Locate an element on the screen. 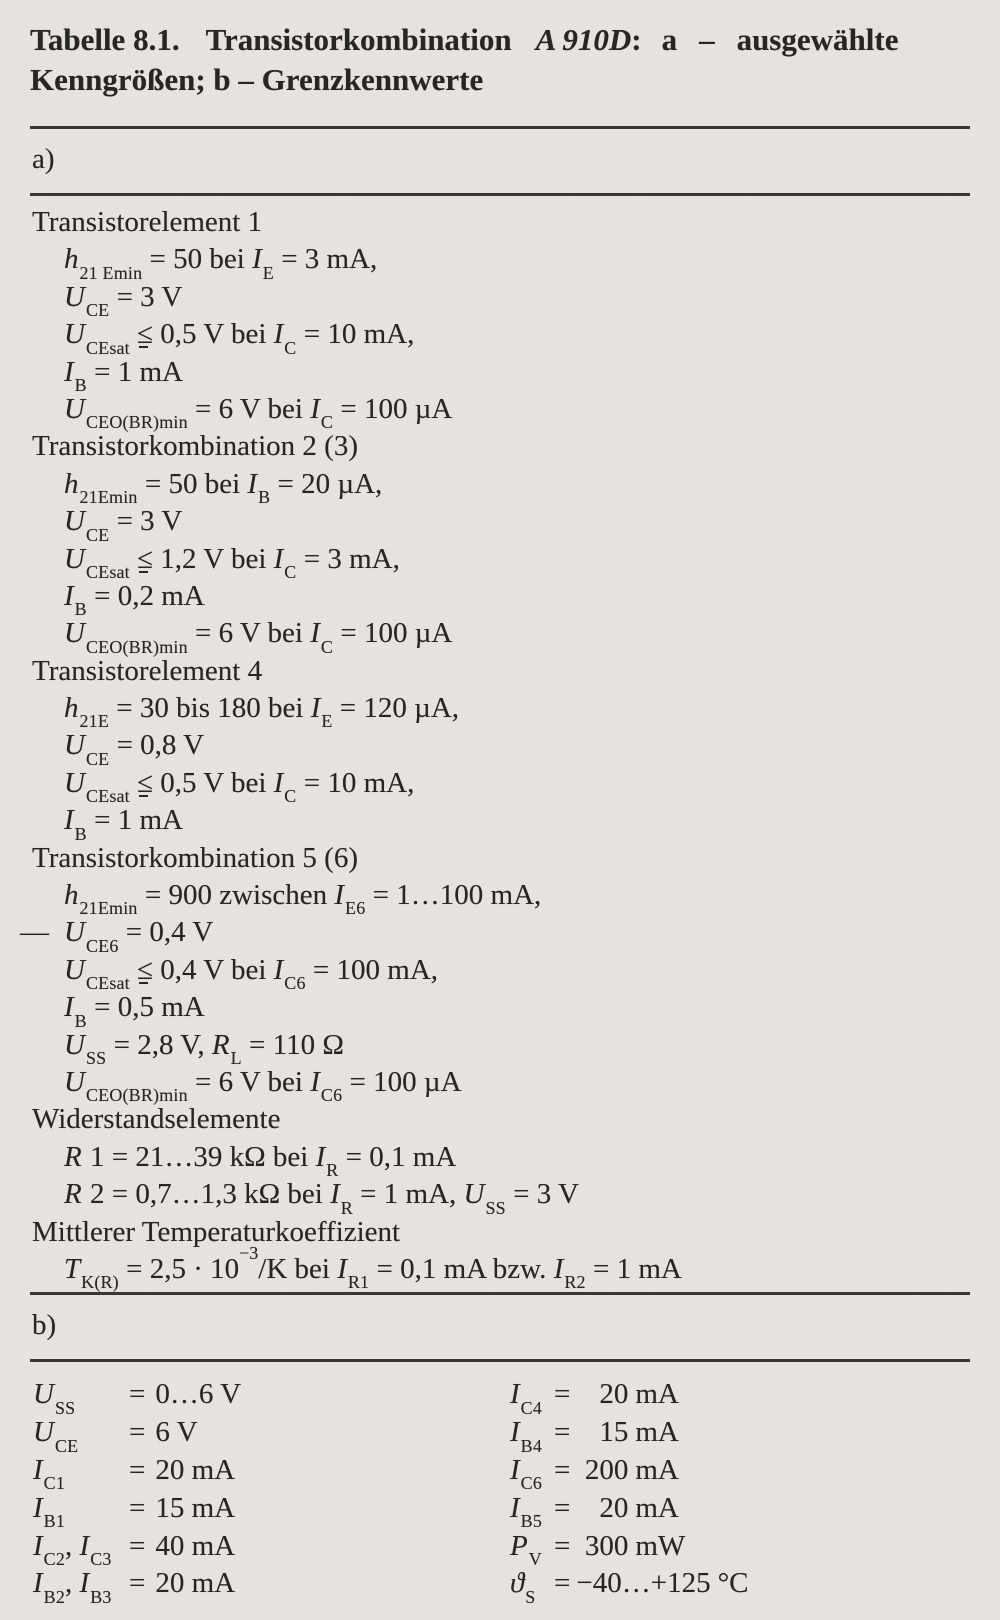  quantity-symbol: IB1 is located at coordinates (49, 1511).